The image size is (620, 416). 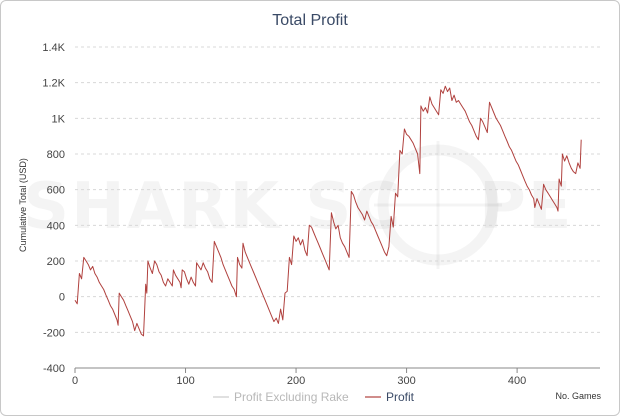 What do you see at coordinates (310, 20) in the screenshot?
I see `chart-title: Total Profit` at bounding box center [310, 20].